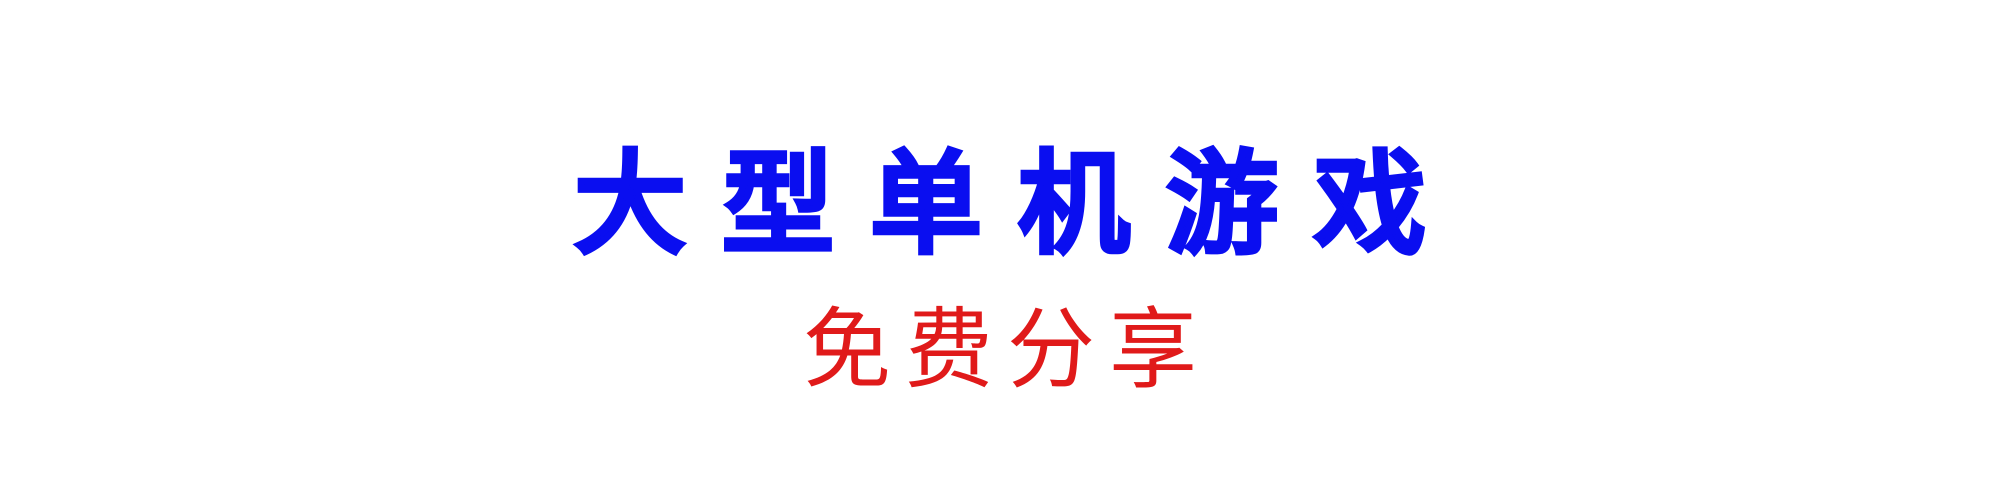 Image resolution: width=2000 pixels, height=500 pixels. I want to click on banner-title: 大型单机游戏, so click(1017, 205).